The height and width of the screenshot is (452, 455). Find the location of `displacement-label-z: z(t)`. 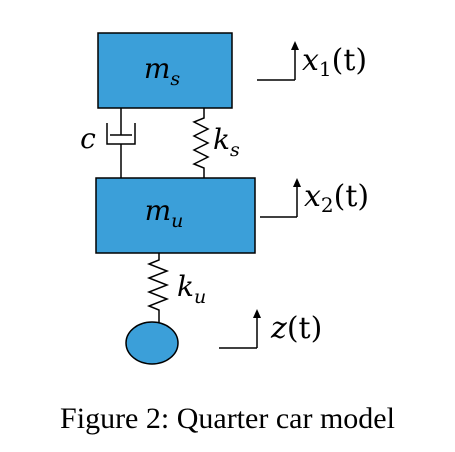

displacement-label-z: z(t) is located at coordinates (296, 328).